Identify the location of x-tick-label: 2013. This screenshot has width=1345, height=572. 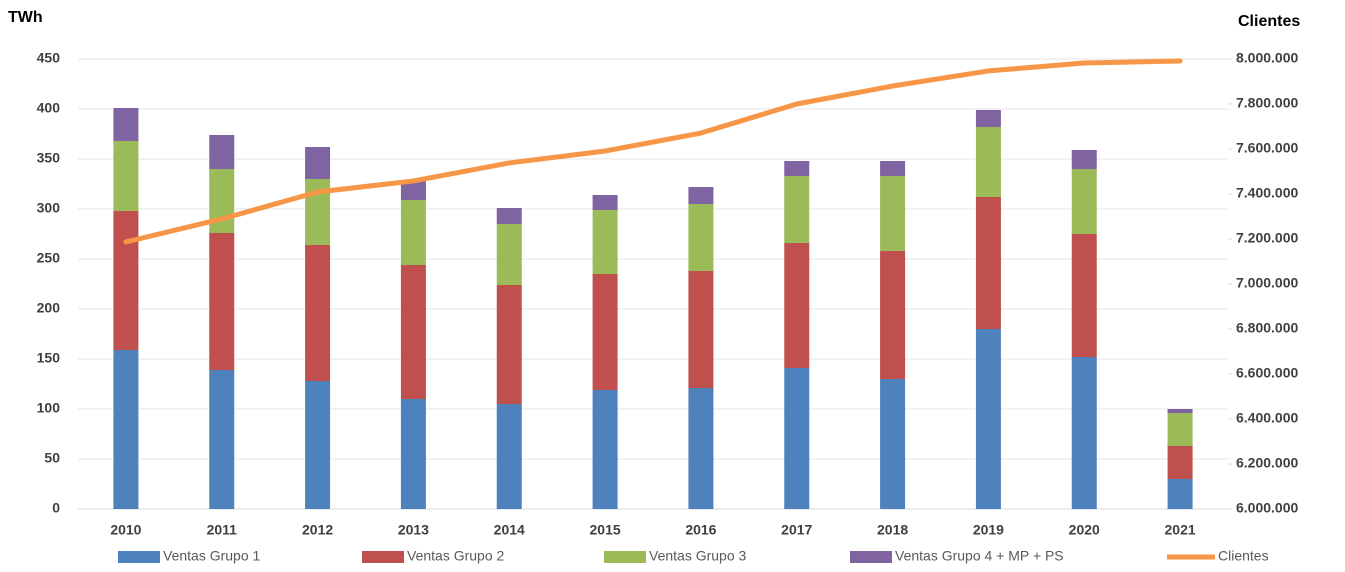
(413, 530).